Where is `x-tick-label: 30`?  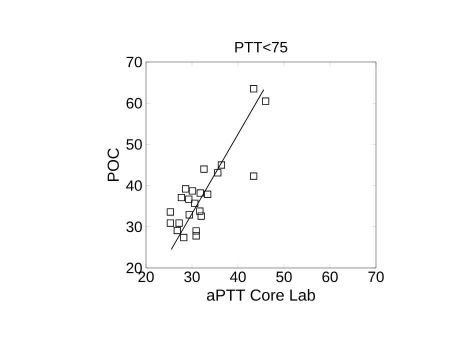 x-tick-label: 30 is located at coordinates (192, 277).